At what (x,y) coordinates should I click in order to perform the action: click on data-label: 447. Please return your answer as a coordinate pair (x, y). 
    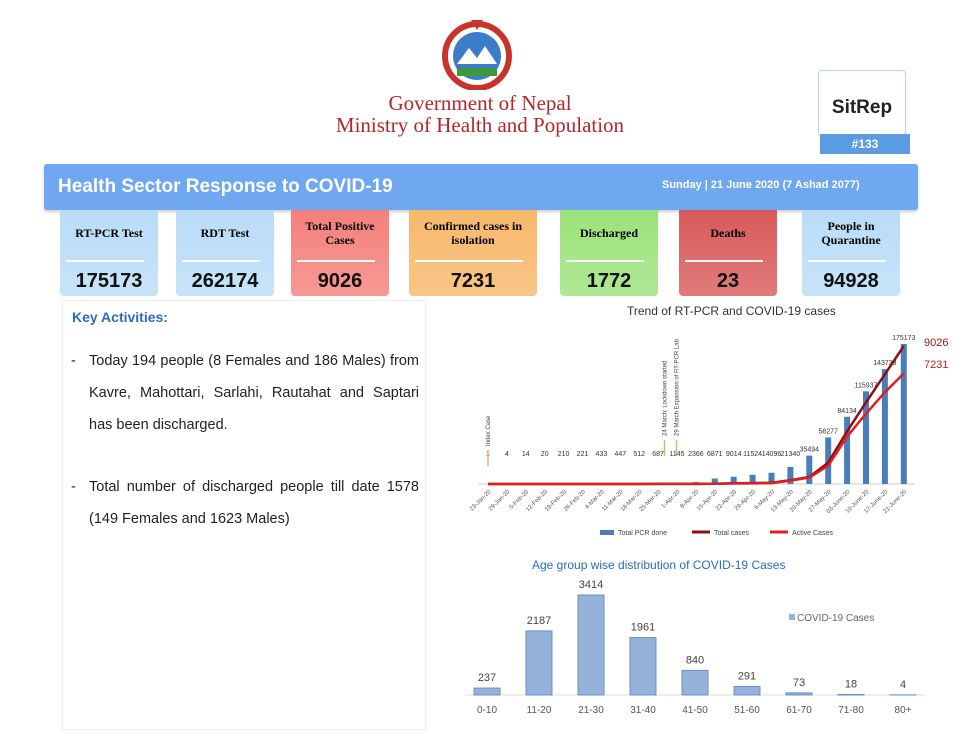
    Looking at the image, I should click on (620, 454).